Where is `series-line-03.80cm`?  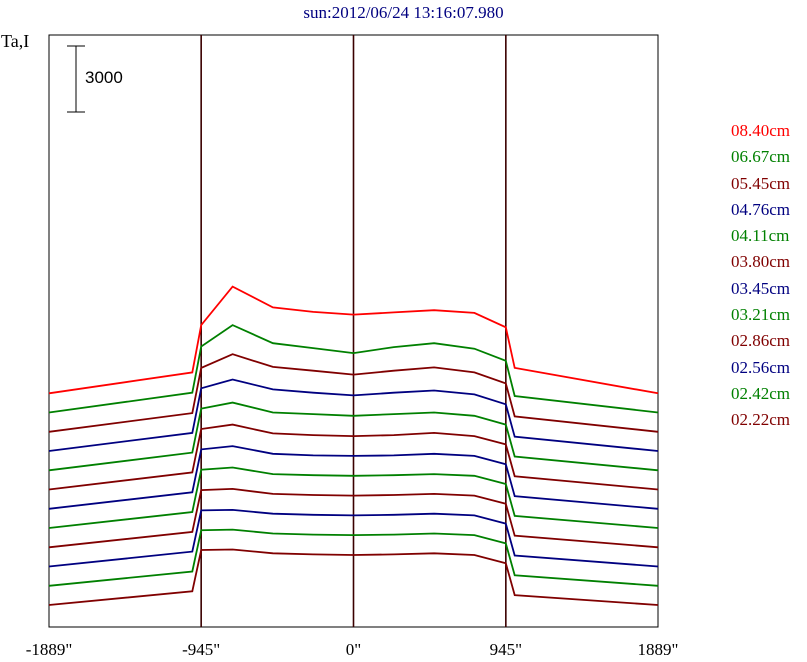 series-line-03.80cm is located at coordinates (353, 457).